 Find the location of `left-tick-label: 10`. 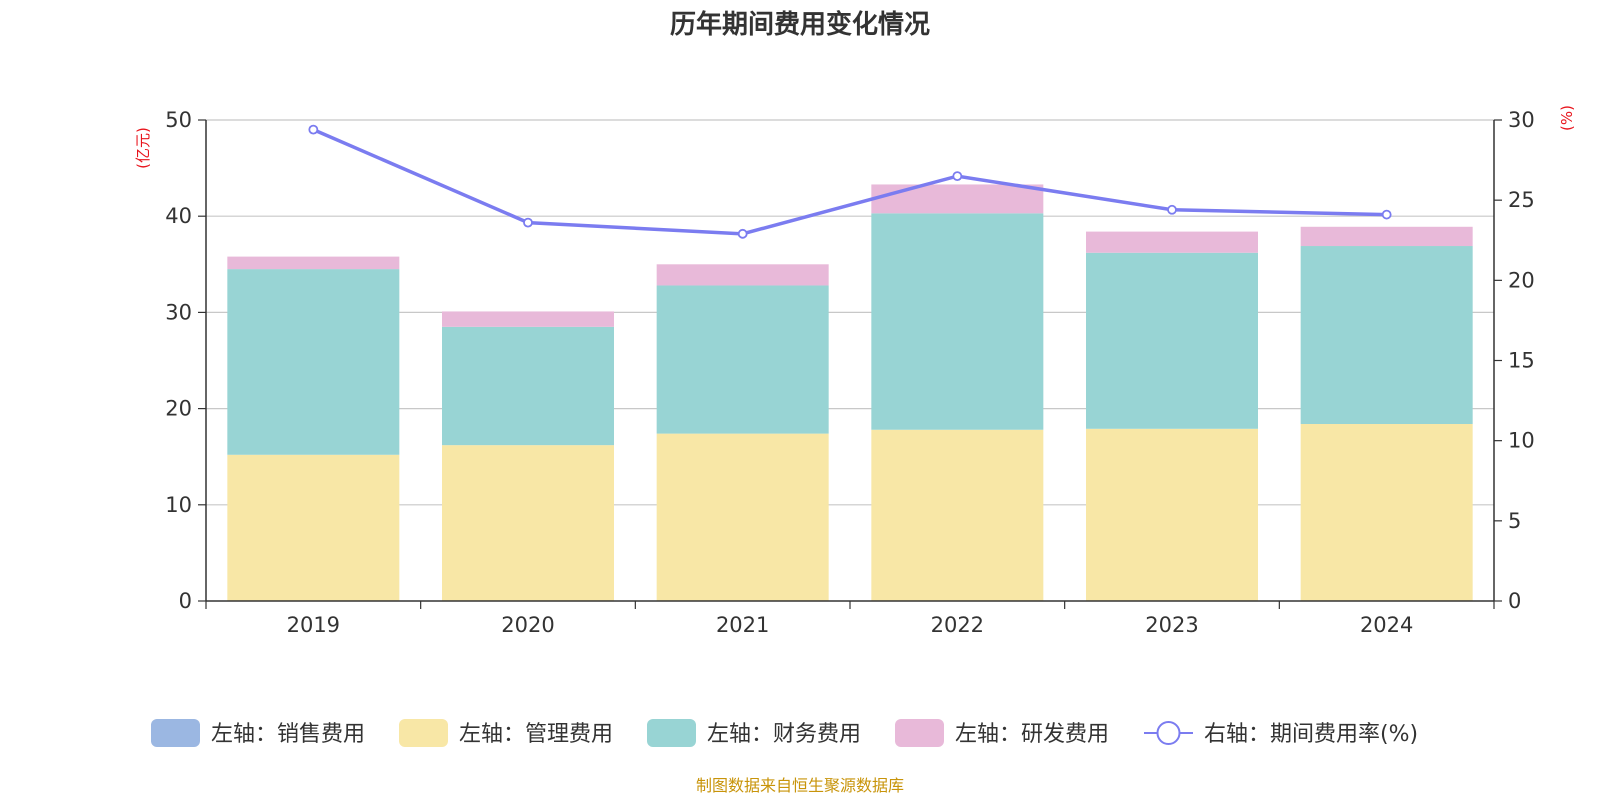

left-tick-label: 10 is located at coordinates (178, 505).